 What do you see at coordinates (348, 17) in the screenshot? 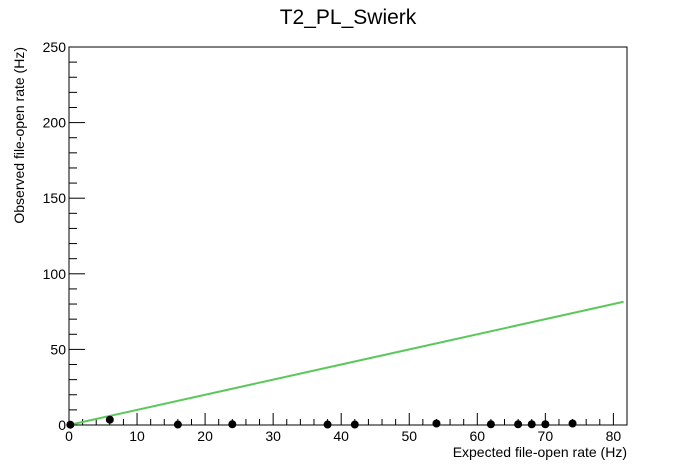
I see `chart-title: T2_PL_Swierk` at bounding box center [348, 17].